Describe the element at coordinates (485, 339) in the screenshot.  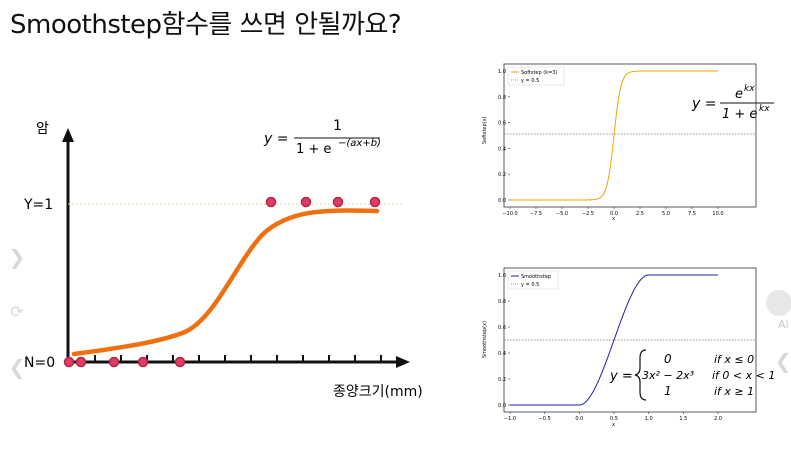
I see `smoothstep-ylabel: Smoothstep(x)` at that location.